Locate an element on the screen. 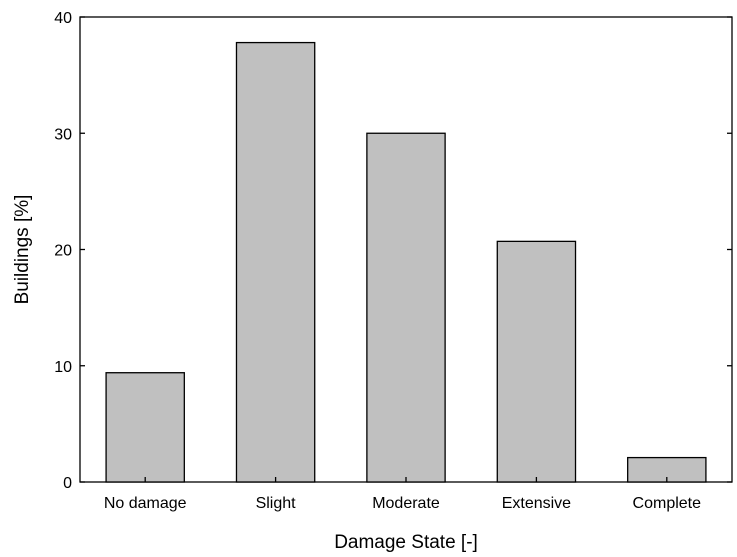  x-tick-label: Extensive is located at coordinates (536, 503).